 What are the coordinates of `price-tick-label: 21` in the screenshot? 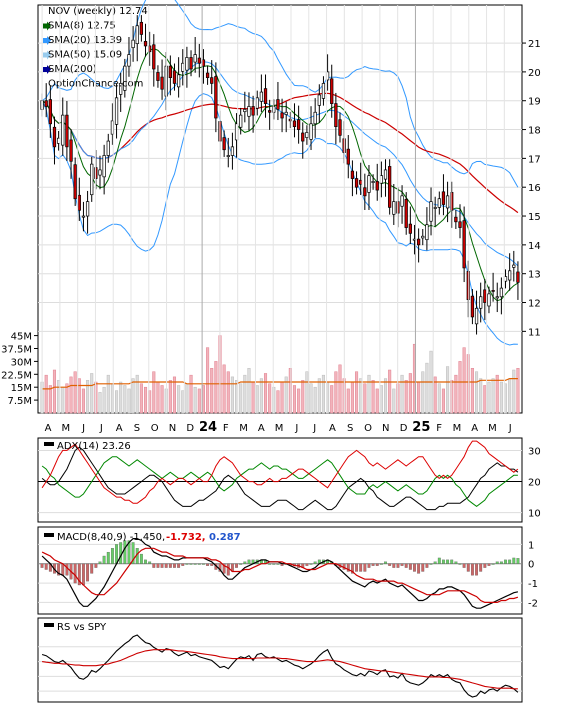 It's located at (534, 44).